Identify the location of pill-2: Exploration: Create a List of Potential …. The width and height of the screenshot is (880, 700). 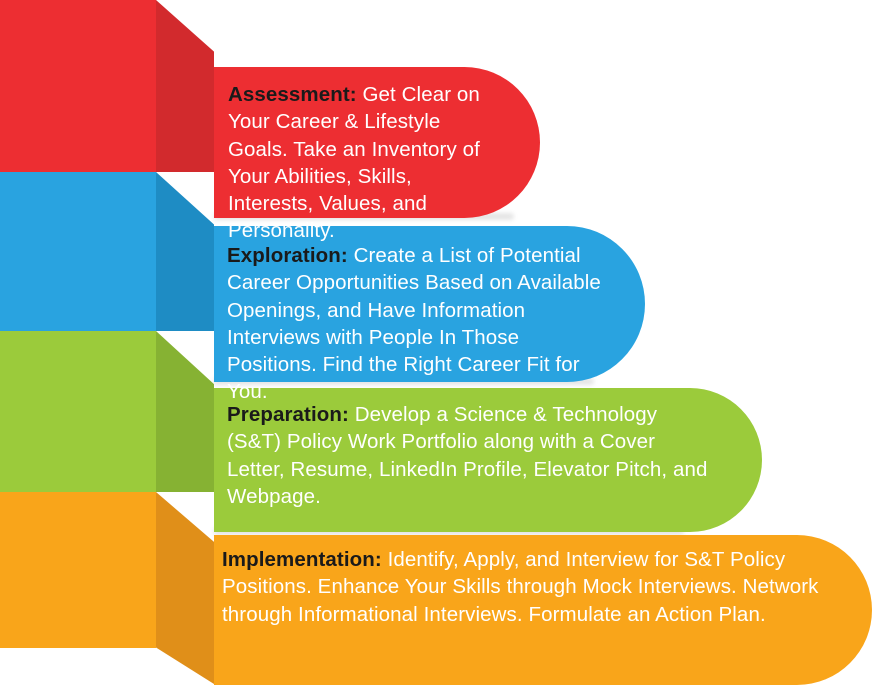
(429, 314).